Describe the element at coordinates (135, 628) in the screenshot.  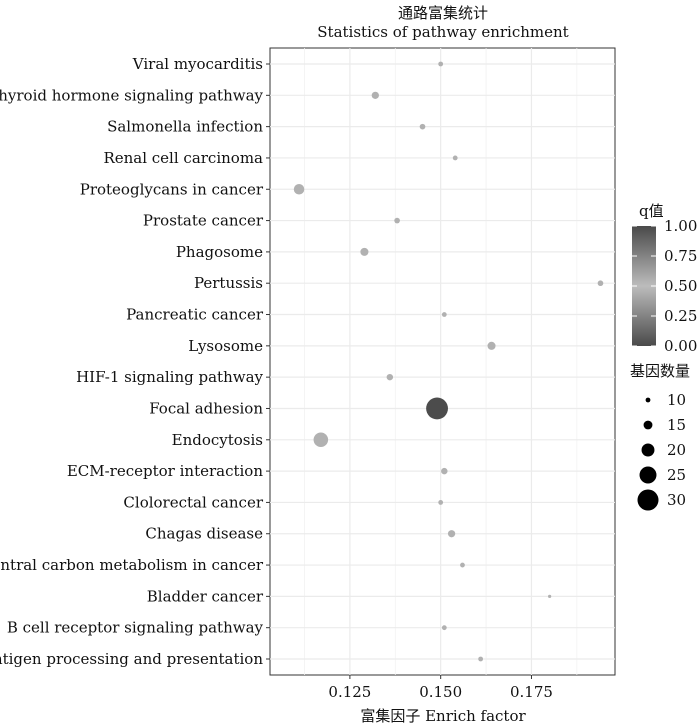
I see `y-tick-label-b-cell-receptor-signaling-pathway: B cell receptor signaling pathway` at that location.